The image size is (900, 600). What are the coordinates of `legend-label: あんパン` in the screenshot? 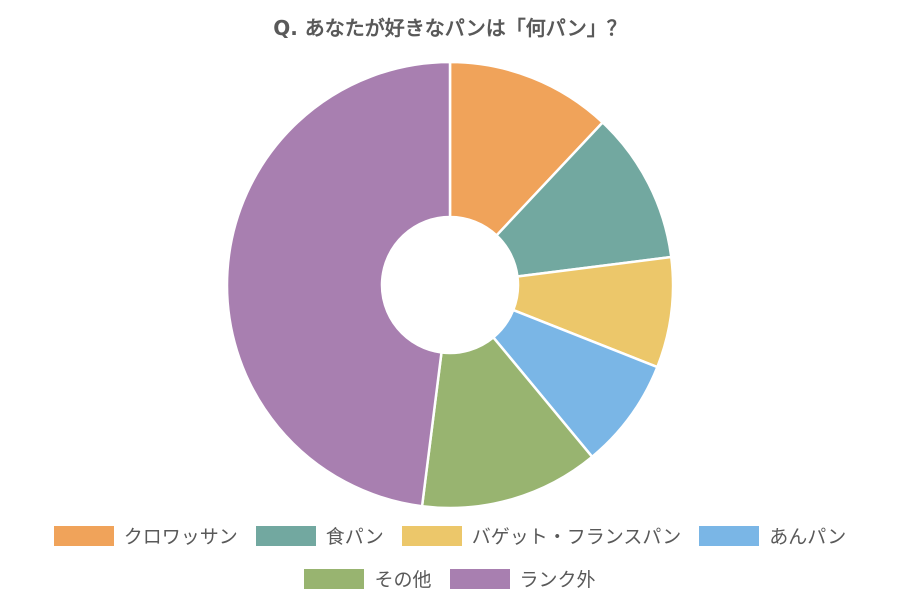 It's located at (808, 537).